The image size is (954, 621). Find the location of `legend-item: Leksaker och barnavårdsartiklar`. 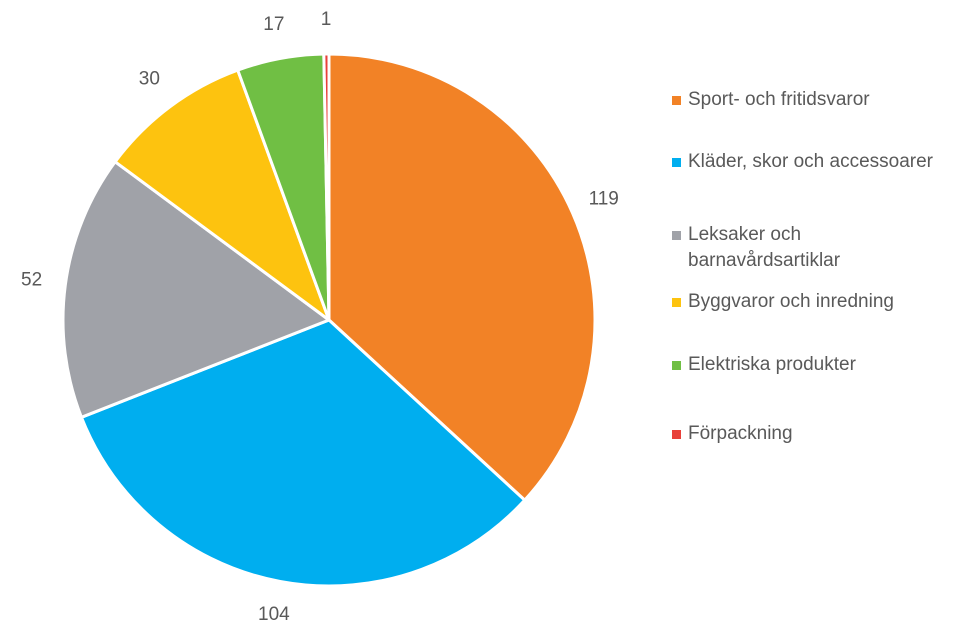

legend-item: Leksaker och barnavårdsartiklar is located at coordinates (813, 248).